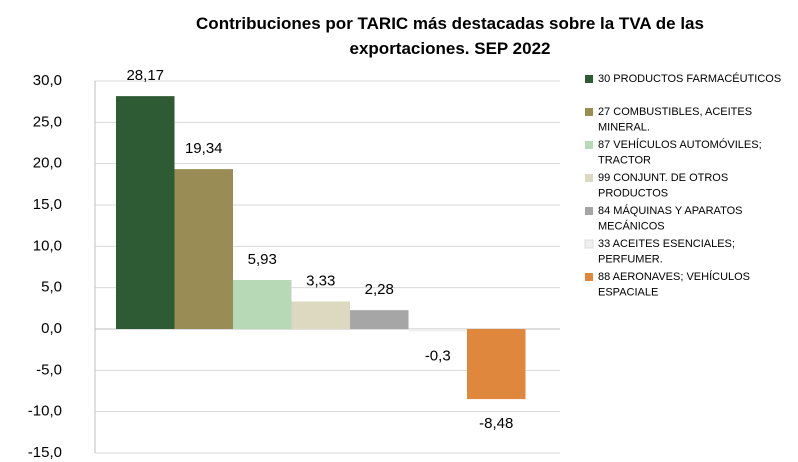 Image resolution: width=798 pixels, height=462 pixels. Describe the element at coordinates (675, 120) in the screenshot. I see `legend-label: 27 COMBUSTIBLES, ACEITES MINERAL.` at that location.